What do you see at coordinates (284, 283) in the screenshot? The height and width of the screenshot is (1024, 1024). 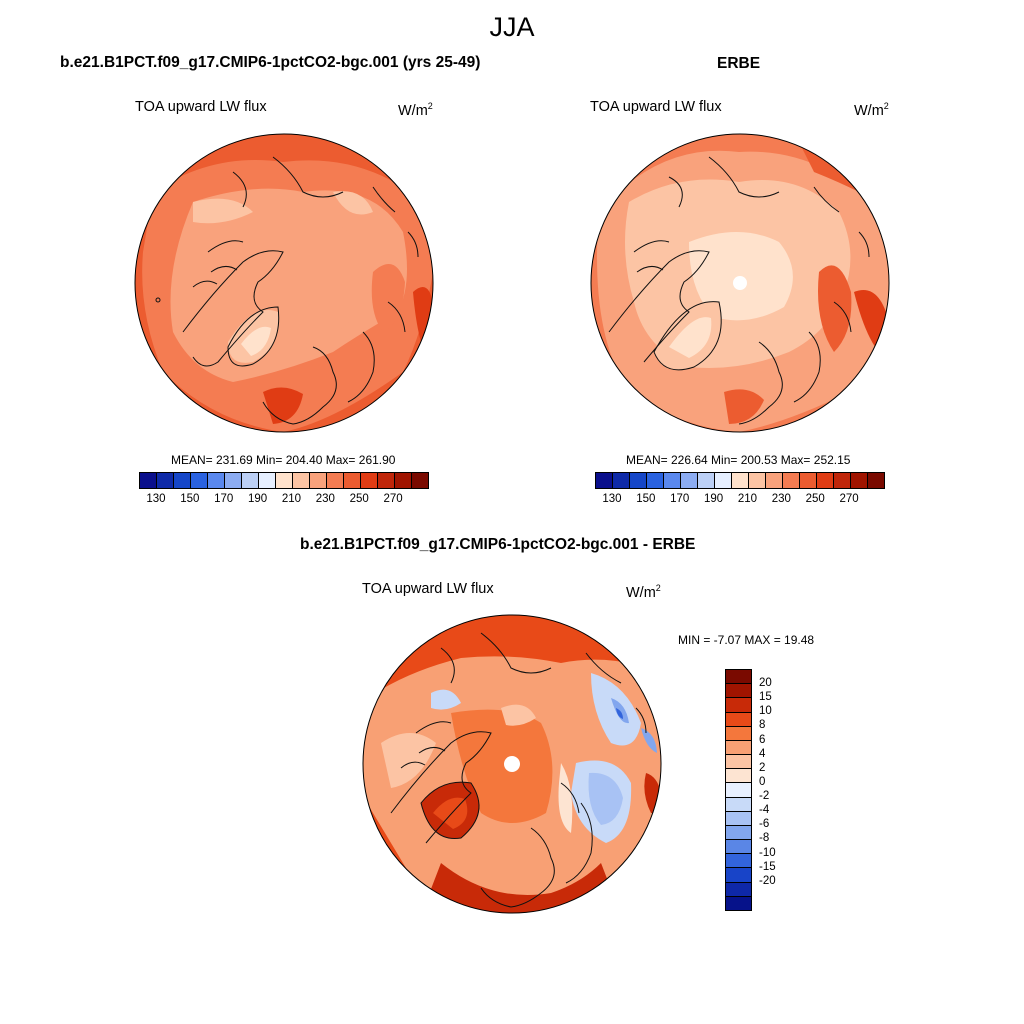 I see `panel1-polar-map` at bounding box center [284, 283].